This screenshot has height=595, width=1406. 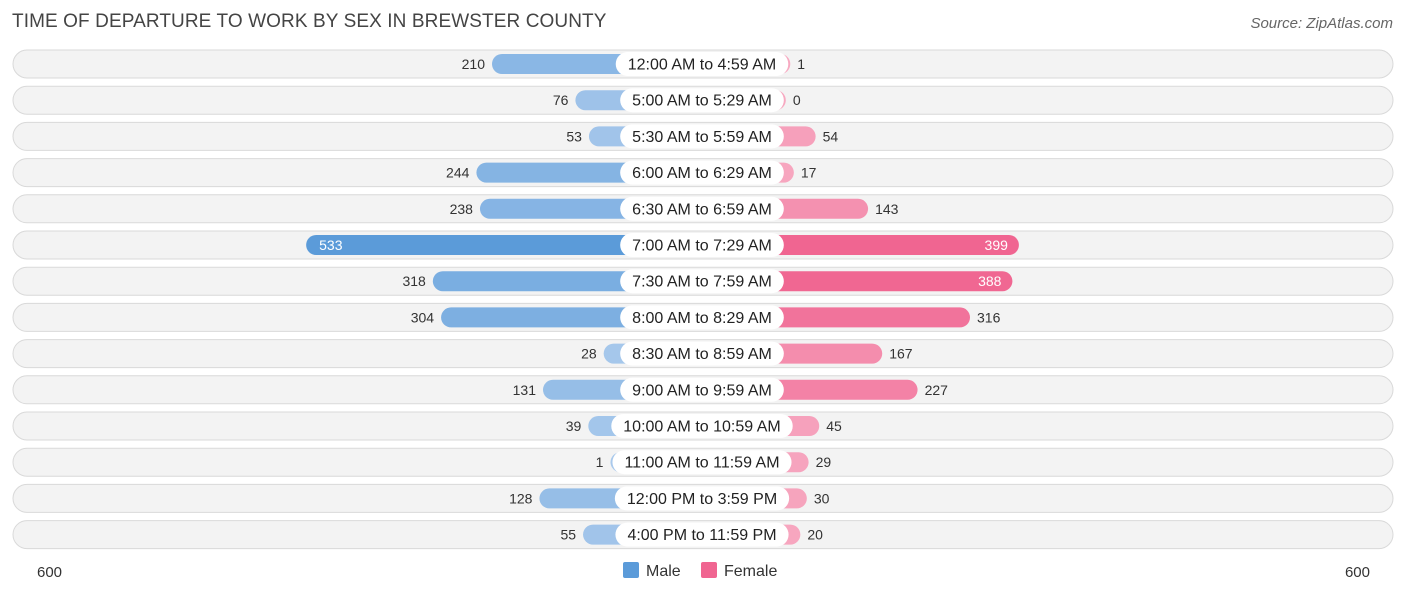 I want to click on source-credit: Source: ZipAtlas.com, so click(x=1321, y=23).